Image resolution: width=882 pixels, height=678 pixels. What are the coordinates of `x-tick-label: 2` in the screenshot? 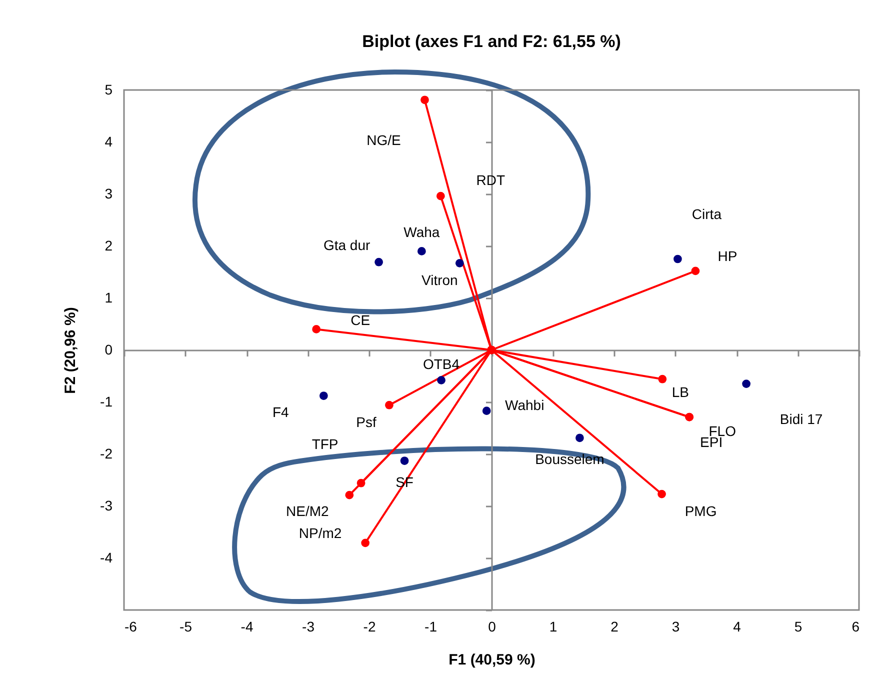 It's located at (614, 626).